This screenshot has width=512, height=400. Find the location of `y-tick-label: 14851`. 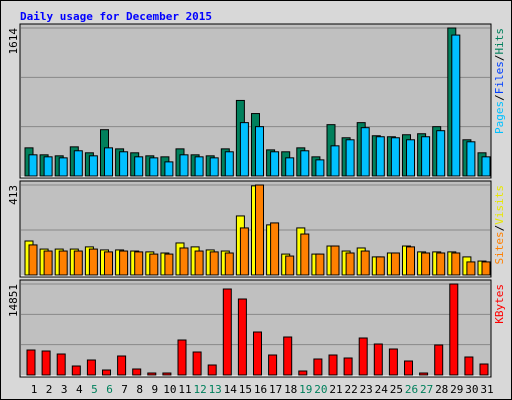

y-tick-label: 14851 is located at coordinates (13, 300).